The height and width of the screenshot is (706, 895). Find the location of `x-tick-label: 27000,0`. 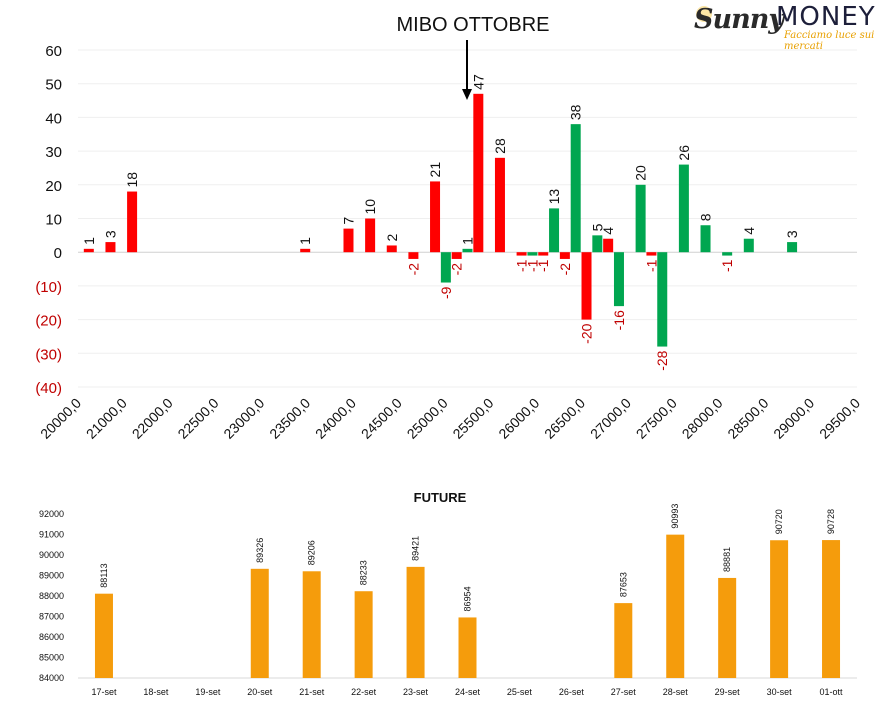

x-tick-label: 27000,0 is located at coordinates (610, 418).